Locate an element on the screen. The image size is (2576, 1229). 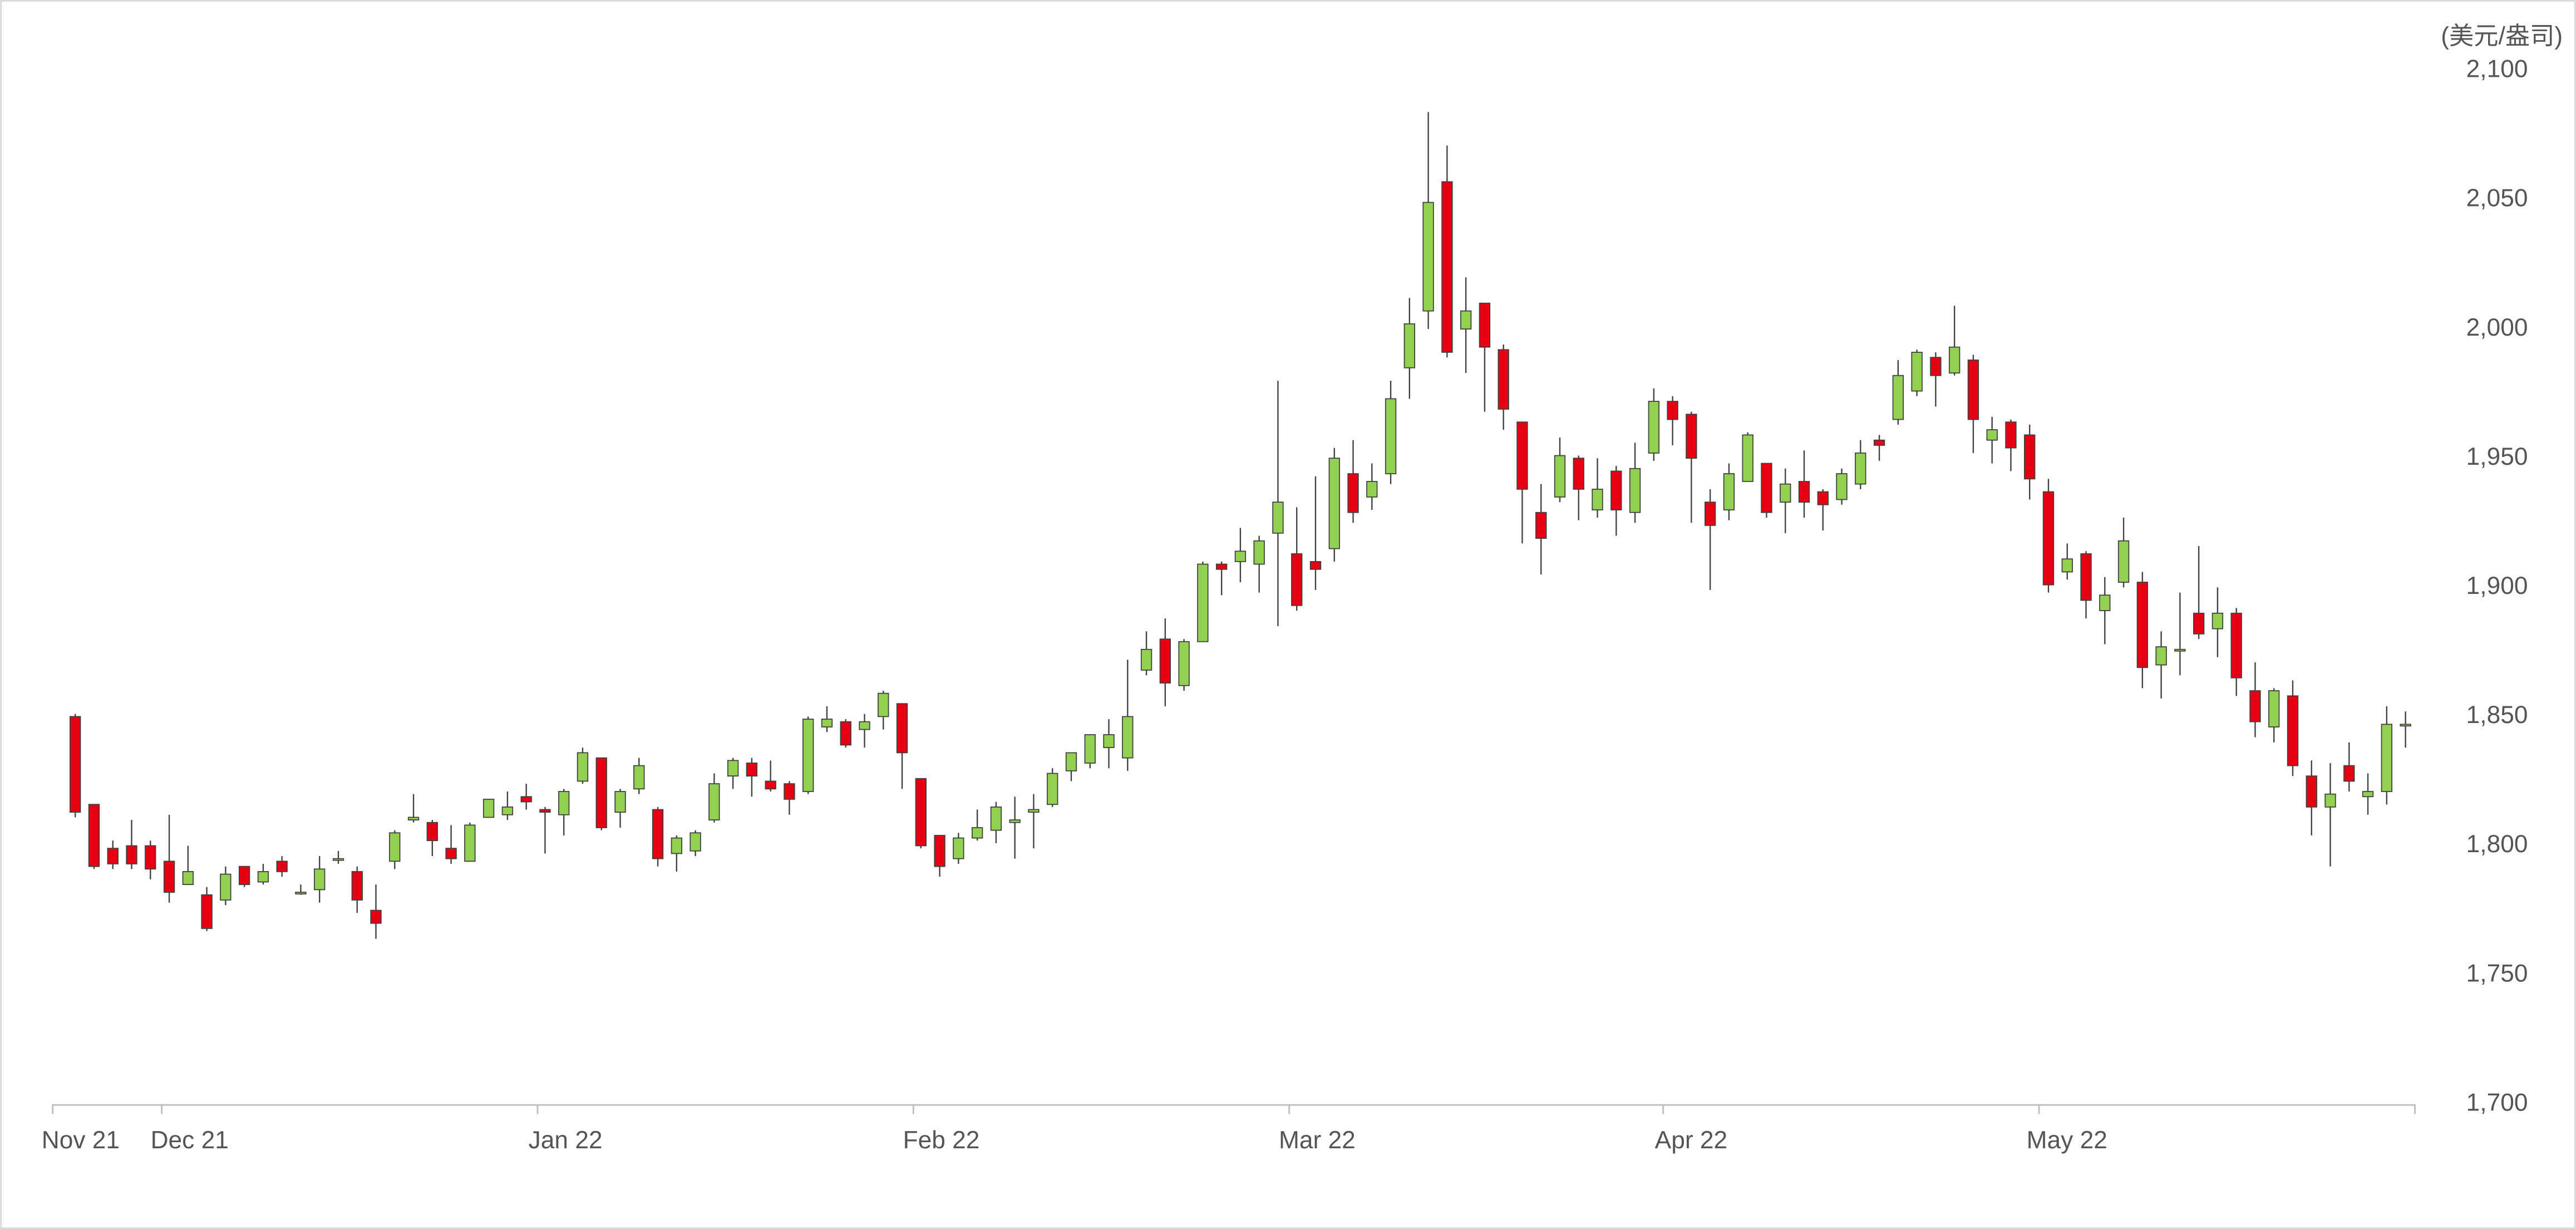
x-tick-label: Feb 22 is located at coordinates (942, 1140).